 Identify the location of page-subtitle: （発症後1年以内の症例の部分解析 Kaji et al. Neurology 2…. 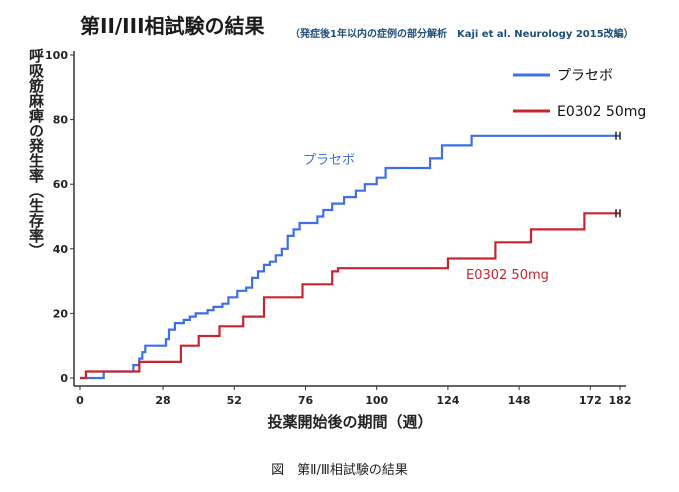
(462, 34).